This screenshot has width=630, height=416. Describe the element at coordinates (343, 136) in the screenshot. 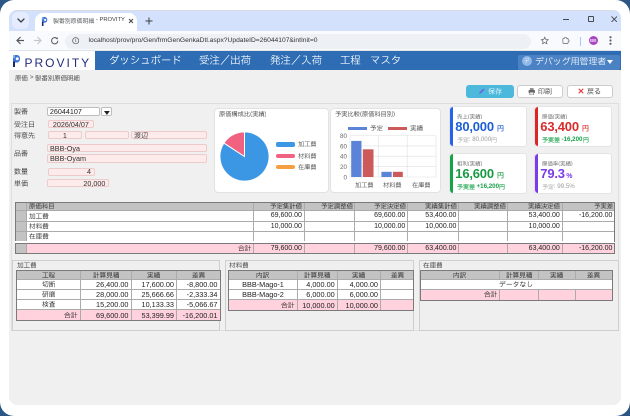

I see `svg-text: 80` at that location.